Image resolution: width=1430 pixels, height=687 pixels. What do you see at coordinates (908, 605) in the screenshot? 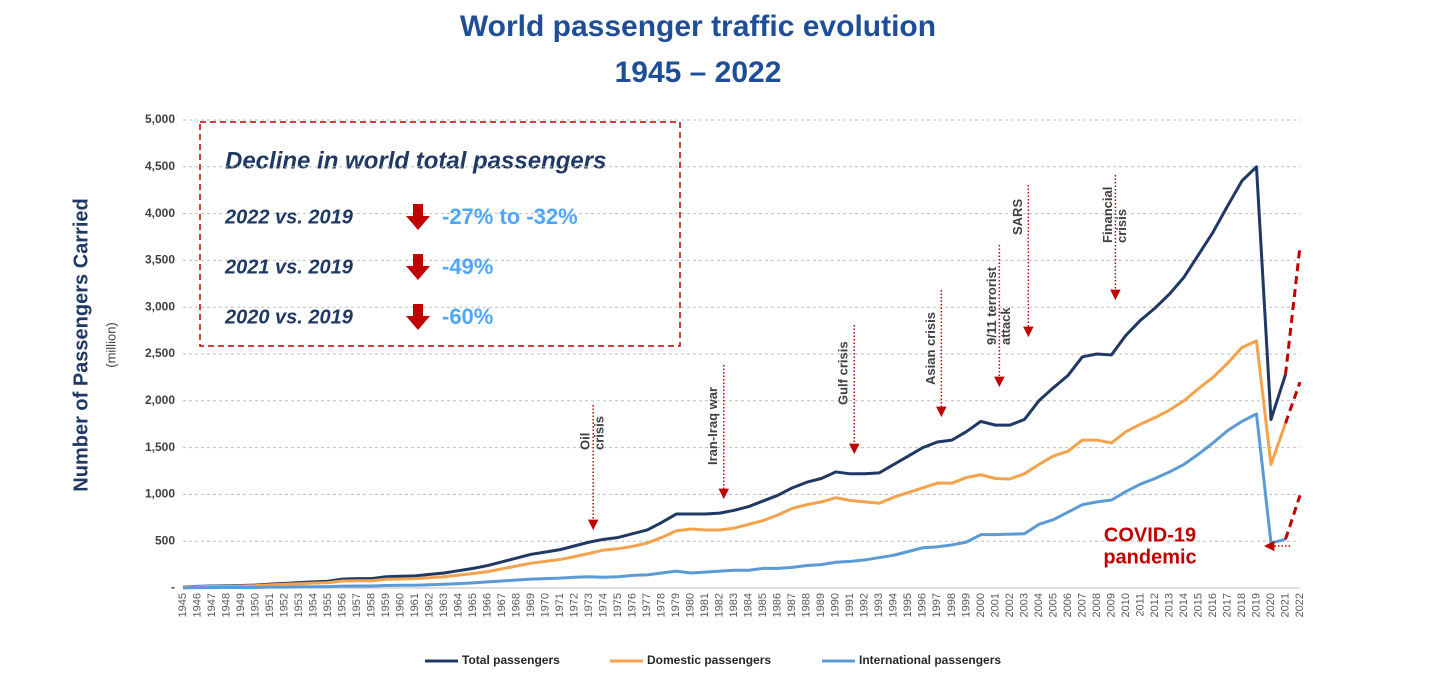
I see `x-tick-label: 1995` at bounding box center [908, 605].